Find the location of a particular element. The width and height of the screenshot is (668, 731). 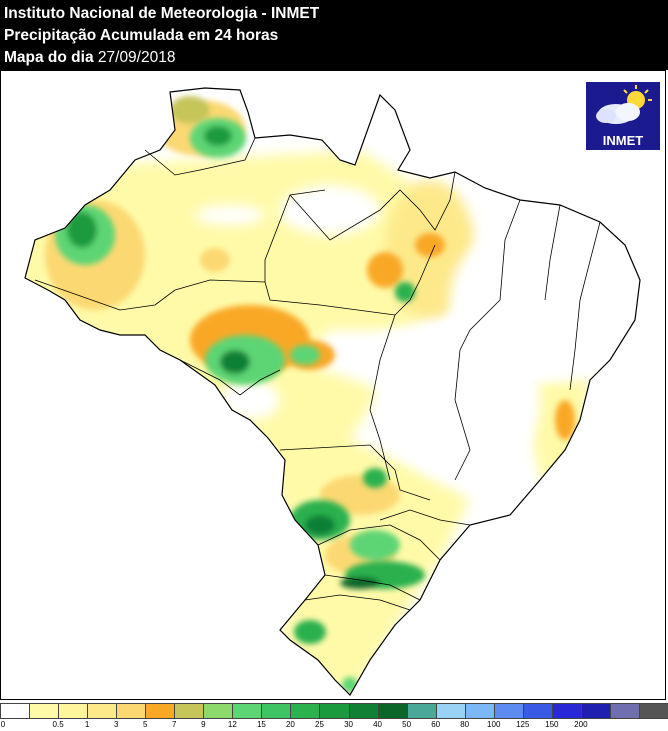

map-date: 27/09/2018 is located at coordinates (136, 57).